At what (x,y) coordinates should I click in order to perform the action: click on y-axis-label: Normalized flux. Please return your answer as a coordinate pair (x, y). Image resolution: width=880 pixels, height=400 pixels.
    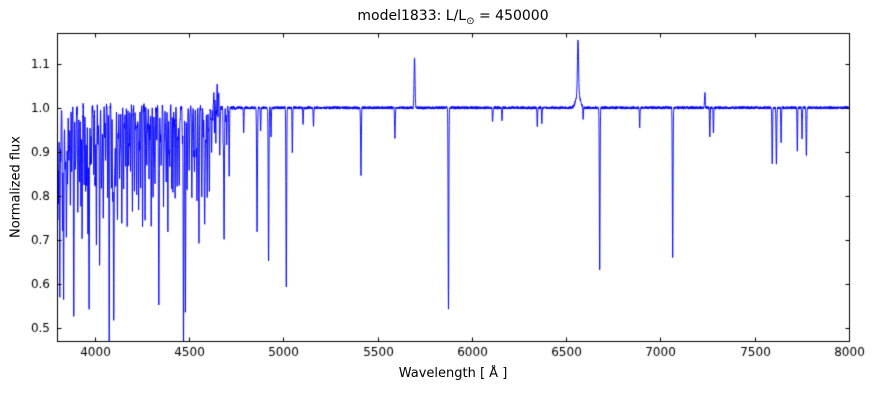
    Looking at the image, I should click on (16, 187).